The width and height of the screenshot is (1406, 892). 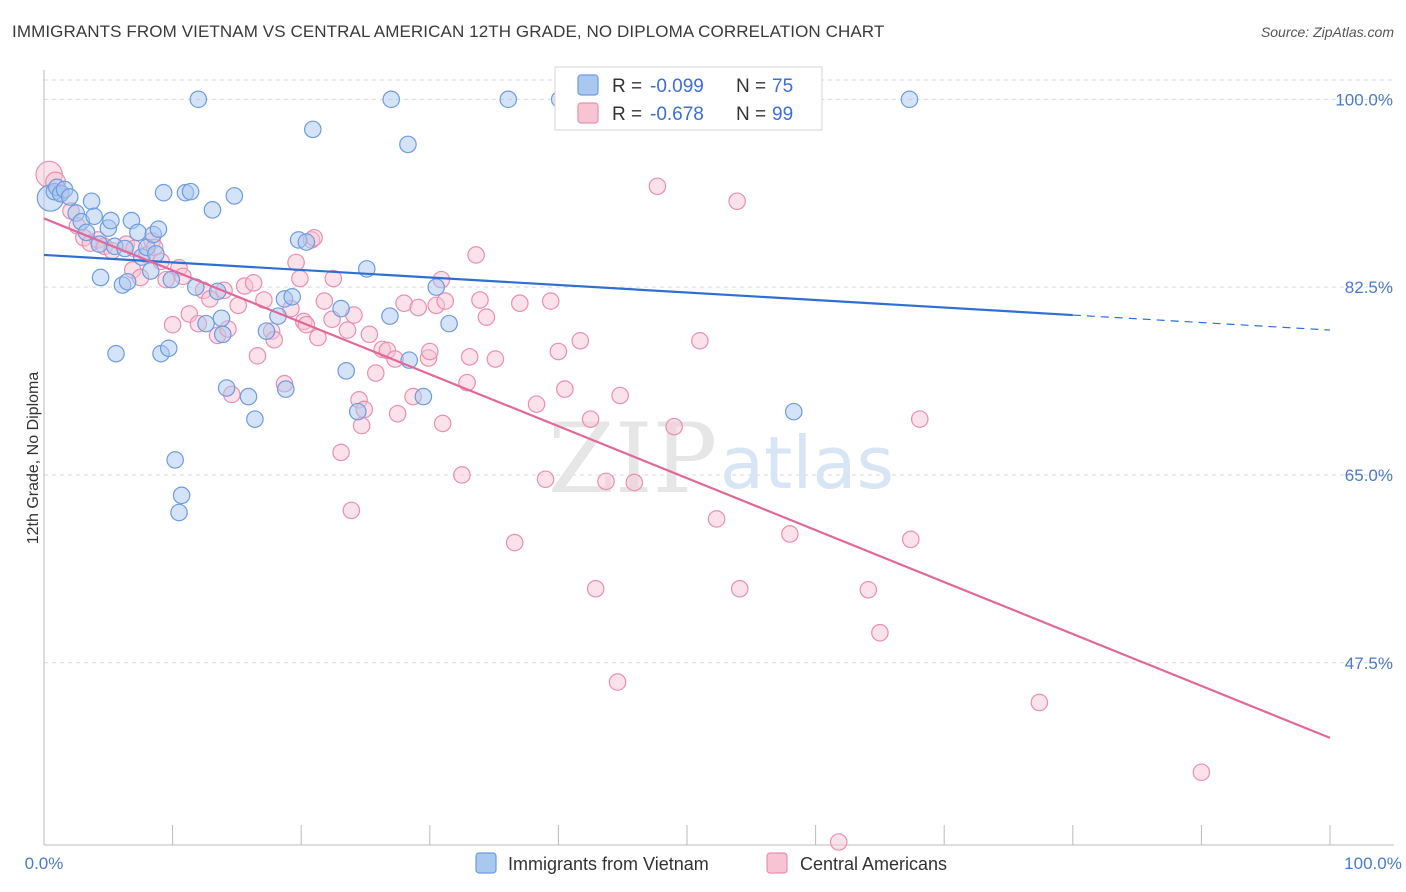 What do you see at coordinates (677, 86) in the screenshot?
I see `legend-r-value-blue: -0.099` at bounding box center [677, 86].